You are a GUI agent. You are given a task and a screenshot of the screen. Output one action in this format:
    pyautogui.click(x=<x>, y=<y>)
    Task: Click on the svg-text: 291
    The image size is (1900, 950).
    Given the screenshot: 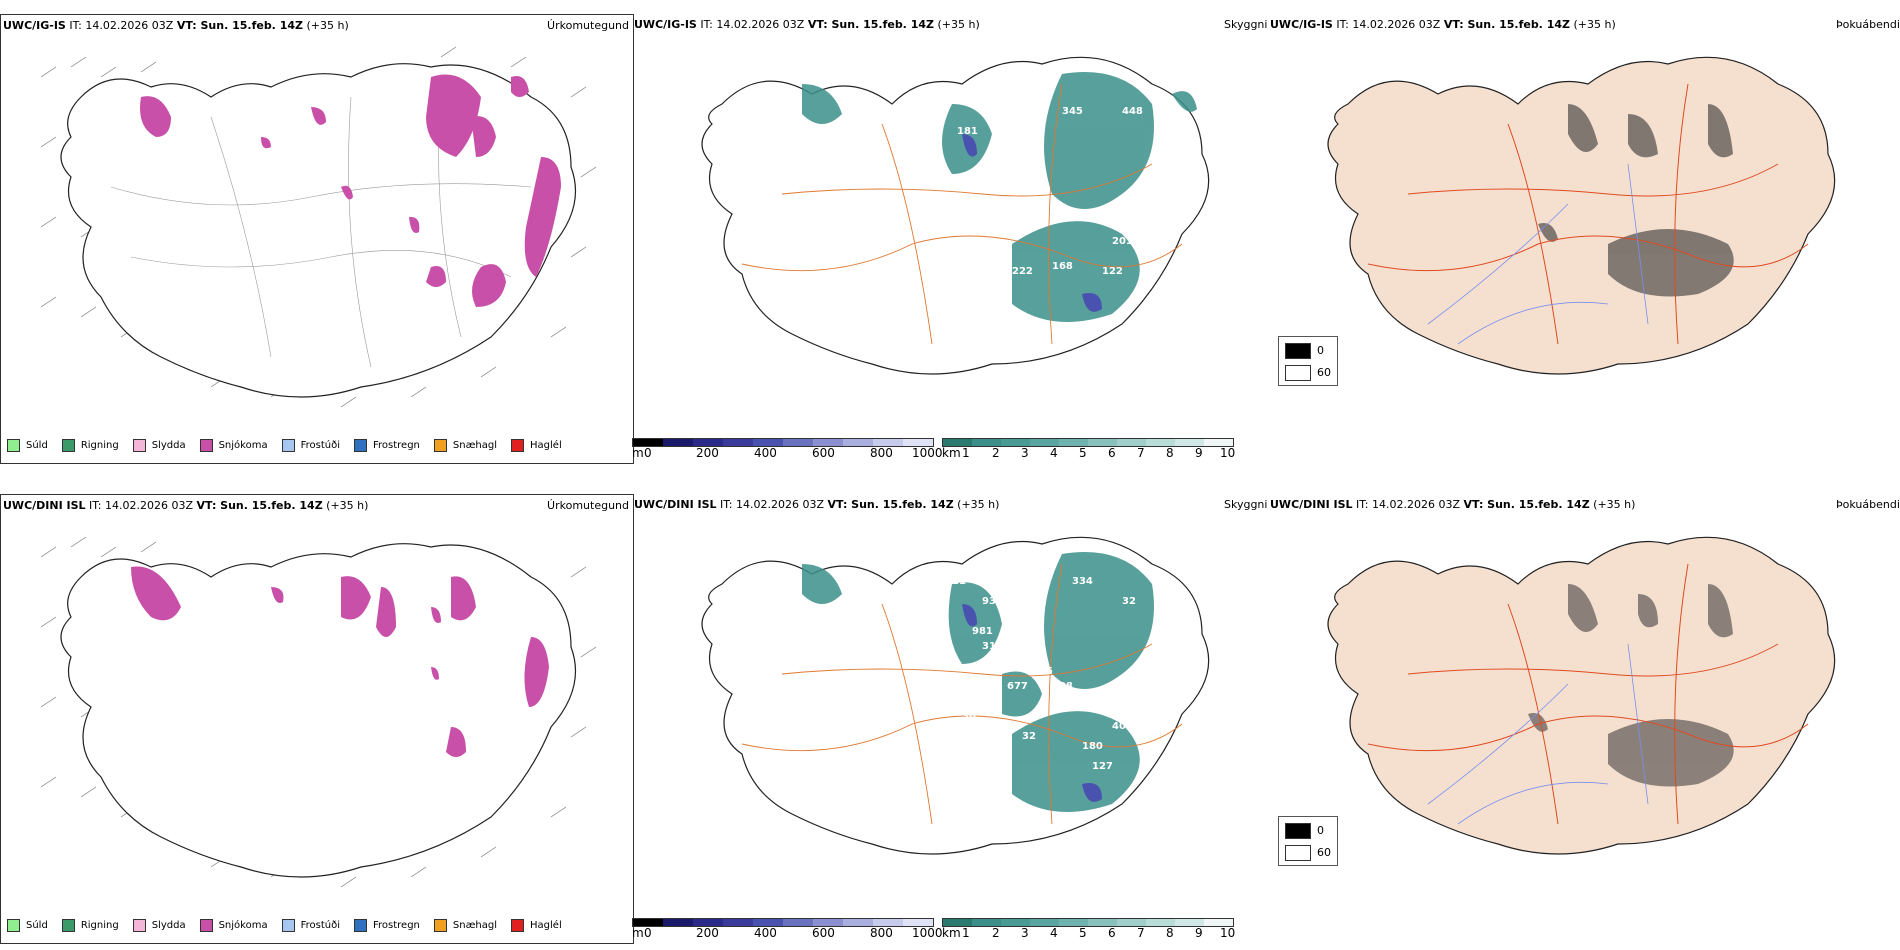 What is the action you would take?
    pyautogui.click(x=1157, y=676)
    